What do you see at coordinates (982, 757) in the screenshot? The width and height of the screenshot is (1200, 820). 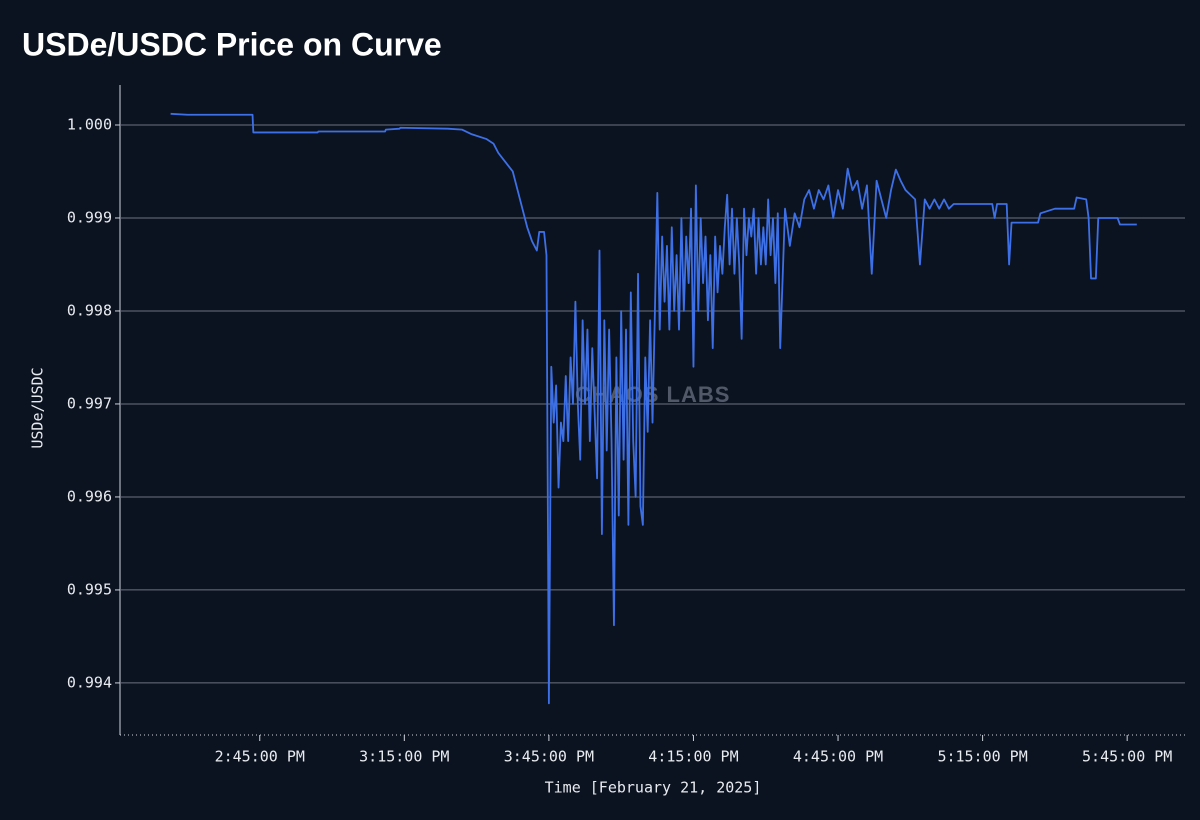 I see `x-tick-label: 5:15:00 PM` at bounding box center [982, 757].